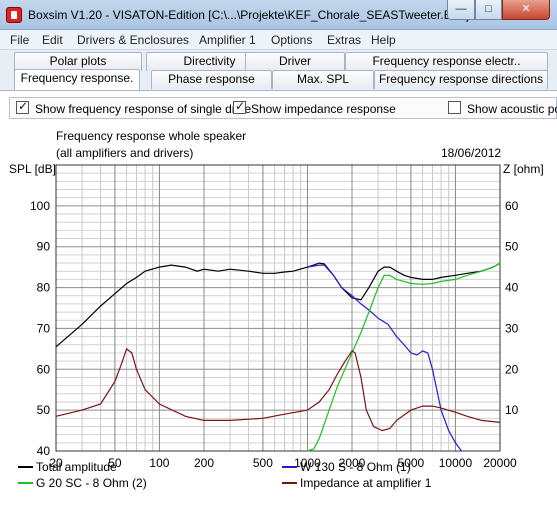 The height and width of the screenshot is (518, 557). Describe the element at coordinates (20, 40) in the screenshot. I see `menu-file: File` at that location.